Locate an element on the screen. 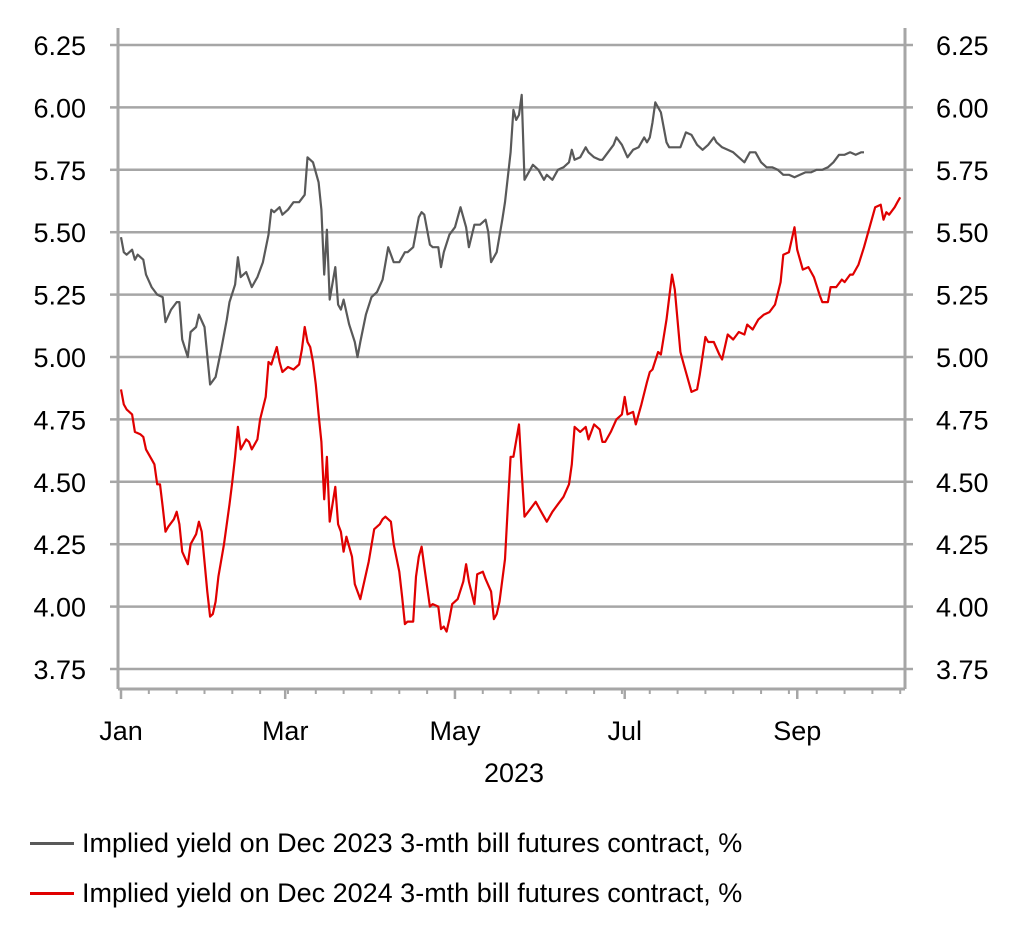 The width and height of the screenshot is (1022, 949). x-tick-label: Jul is located at coordinates (624, 731).